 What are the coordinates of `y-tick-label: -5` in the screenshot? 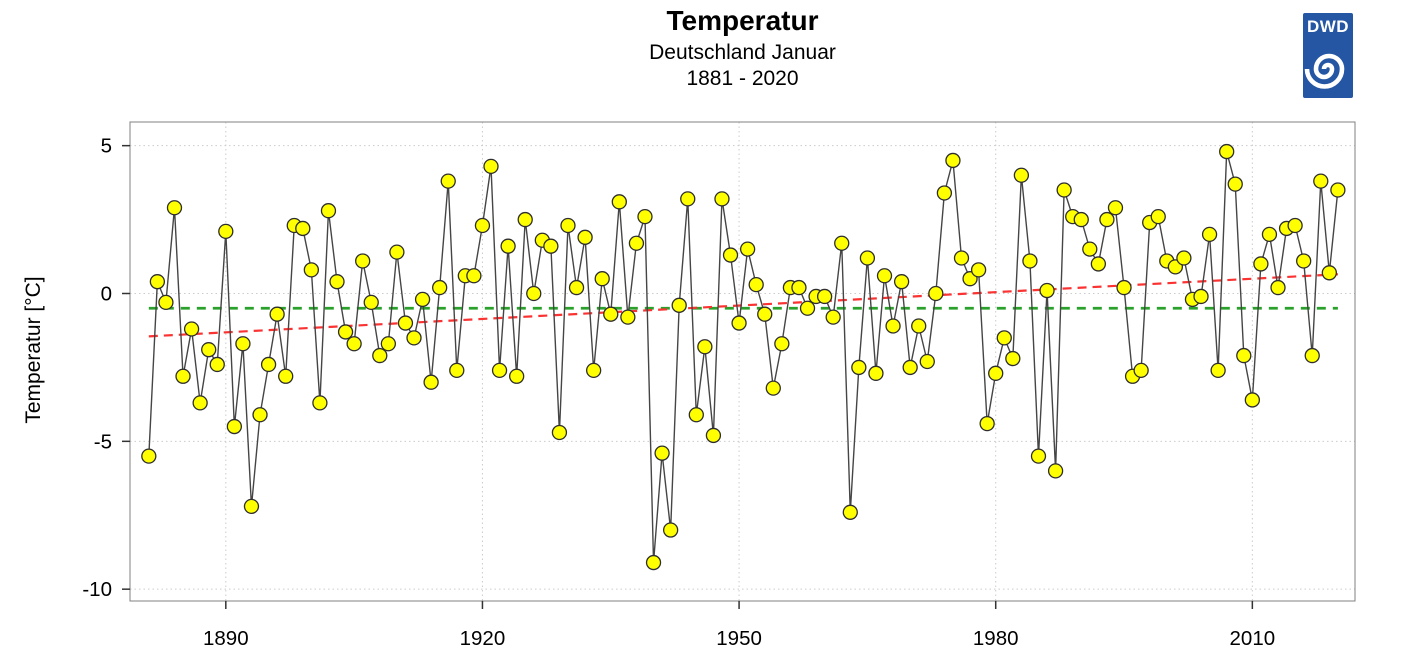 It's located at (103, 441).